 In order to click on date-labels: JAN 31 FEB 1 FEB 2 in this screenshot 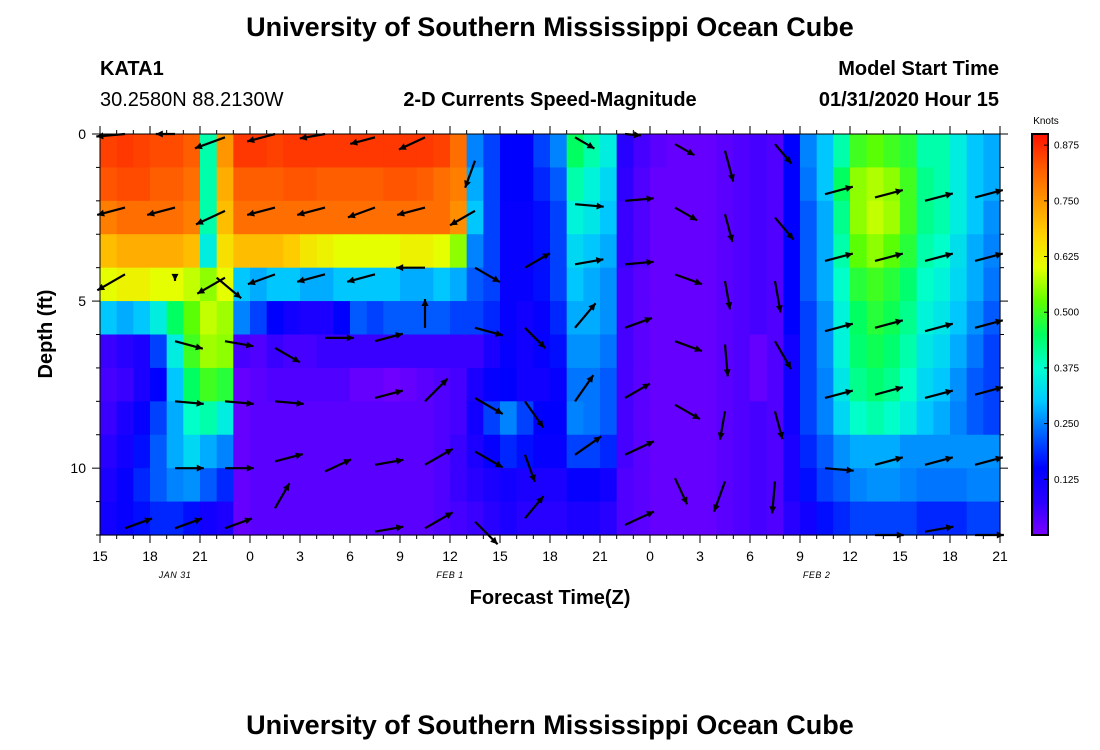, I will do `click(494, 575)`.